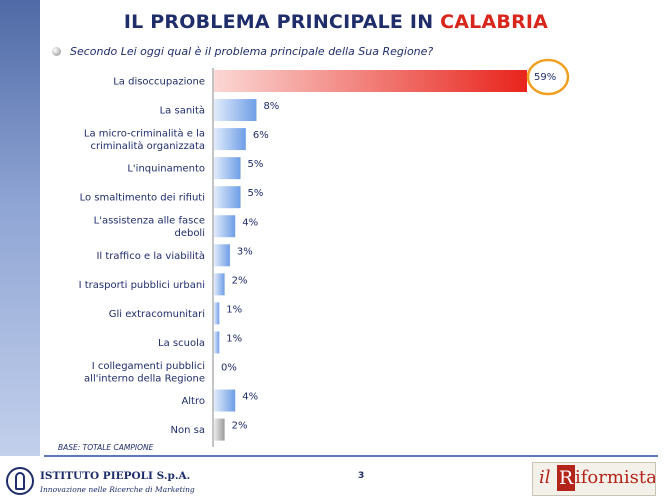  What do you see at coordinates (545, 77) in the screenshot?
I see `value-label-0: 59%` at bounding box center [545, 77].